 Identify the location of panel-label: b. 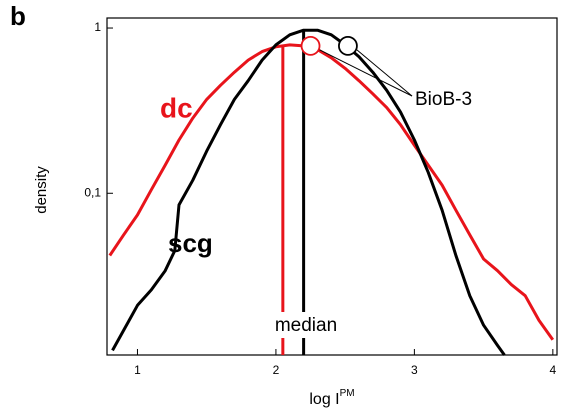
(18, 16).